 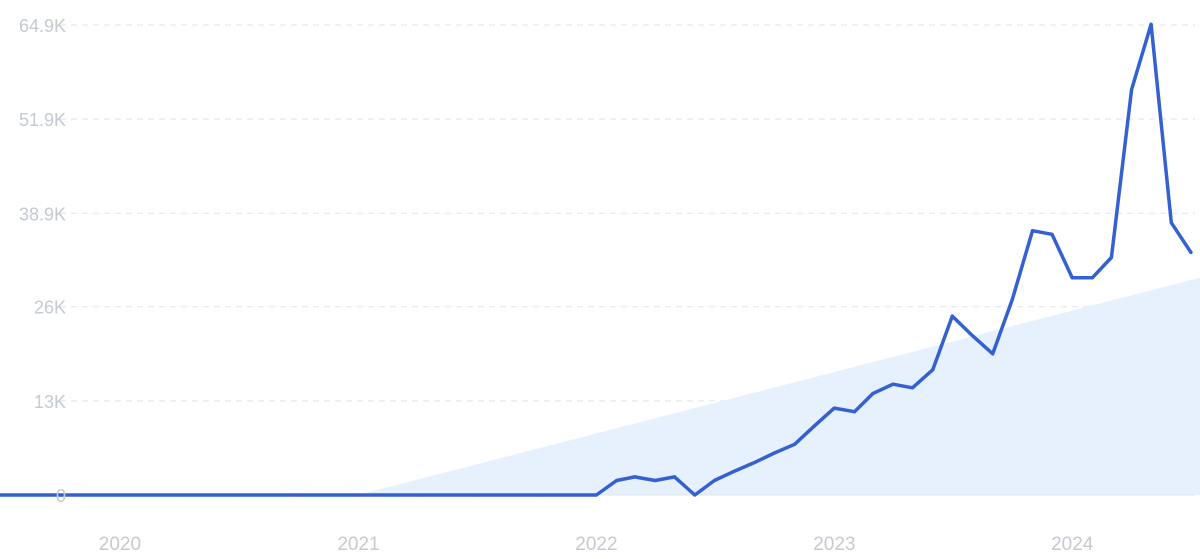 What do you see at coordinates (50, 308) in the screenshot?
I see `y-tick-label: 26K` at bounding box center [50, 308].